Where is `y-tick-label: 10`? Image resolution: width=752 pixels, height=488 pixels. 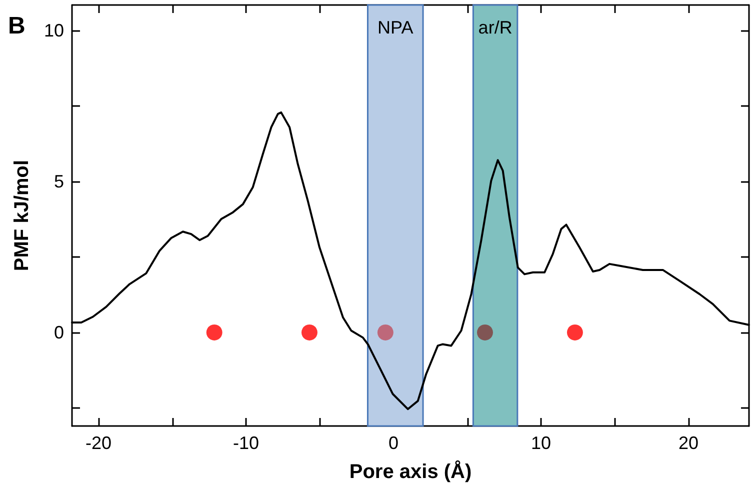
y-tick-label: 10 is located at coordinates (54, 30).